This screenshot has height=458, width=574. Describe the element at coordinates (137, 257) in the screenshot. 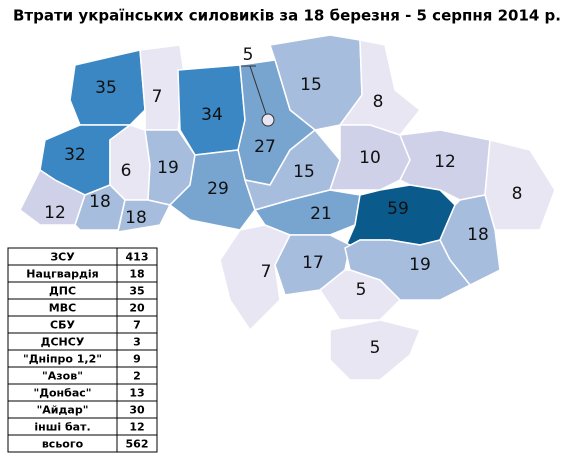

I see `row-value: 413` at that location.